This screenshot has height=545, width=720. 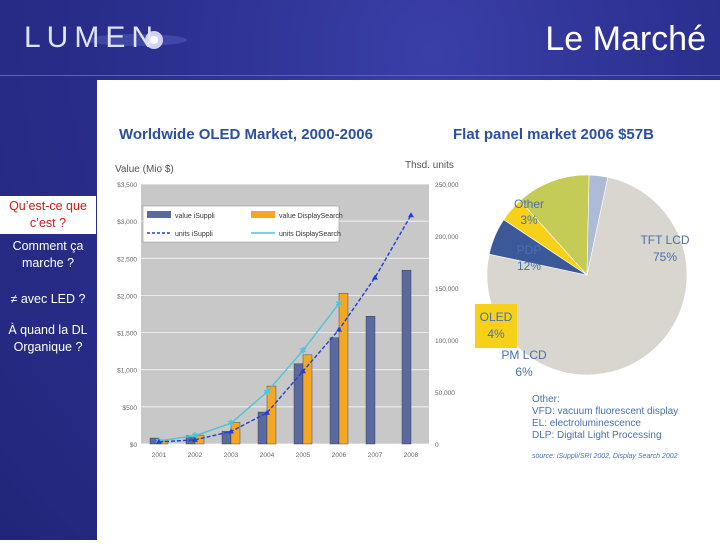 What do you see at coordinates (597, 225) in the screenshot?
I see `pie-slice-other` at bounding box center [597, 225].